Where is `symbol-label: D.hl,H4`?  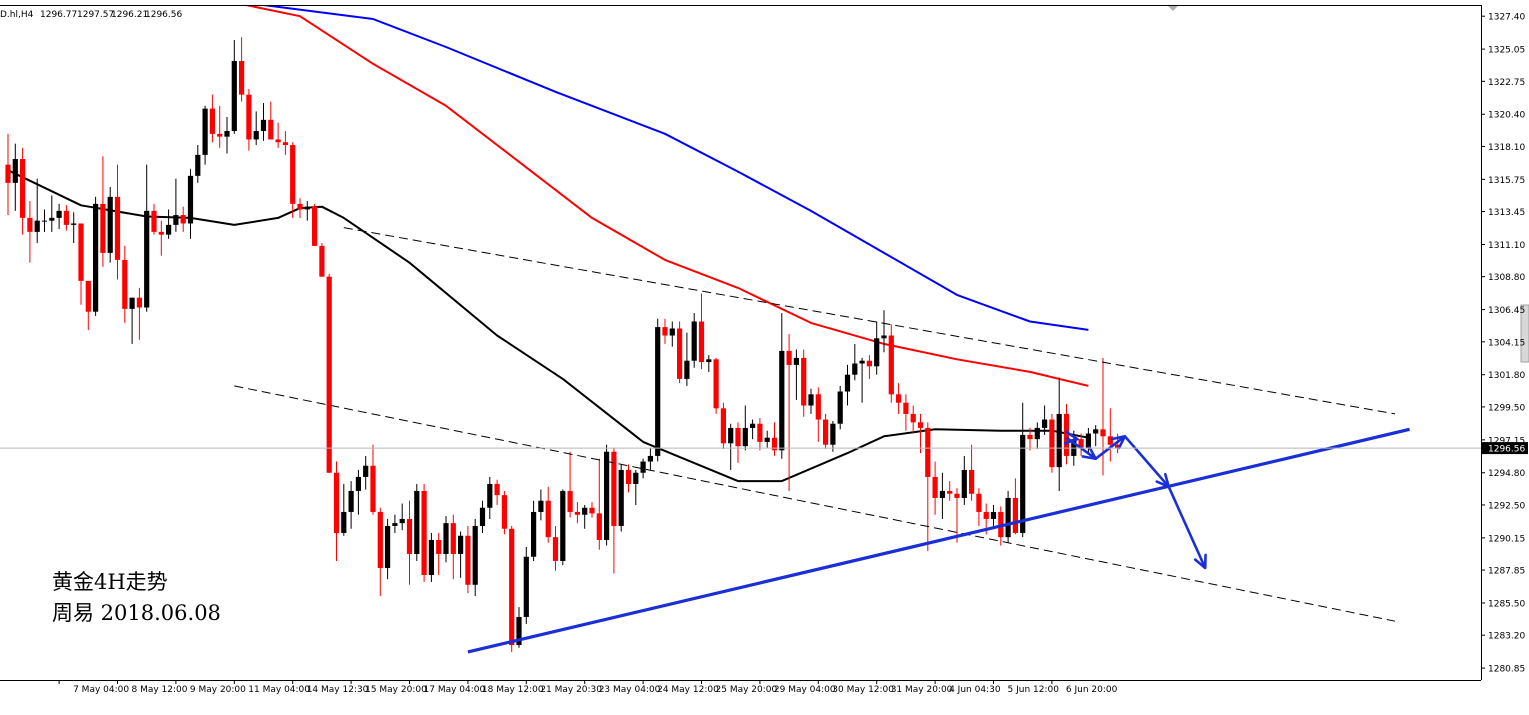
symbol-label: D.hl,H4 is located at coordinates (17, 15).